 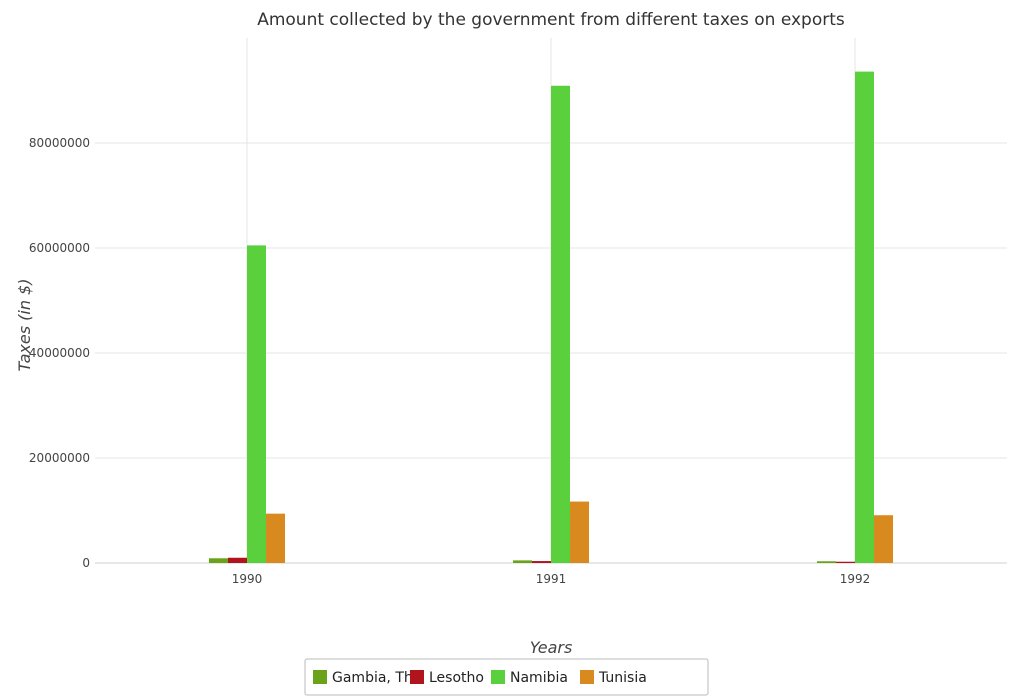 I want to click on y-tick-label: 60000000, so click(x=59, y=248).